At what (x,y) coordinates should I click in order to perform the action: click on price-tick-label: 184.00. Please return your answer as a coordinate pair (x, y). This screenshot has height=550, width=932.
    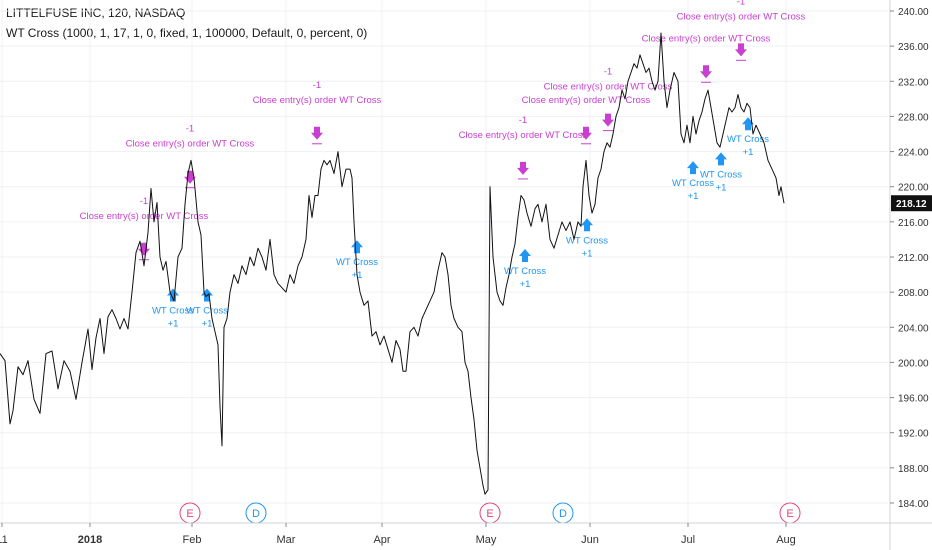
    Looking at the image, I should click on (913, 504).